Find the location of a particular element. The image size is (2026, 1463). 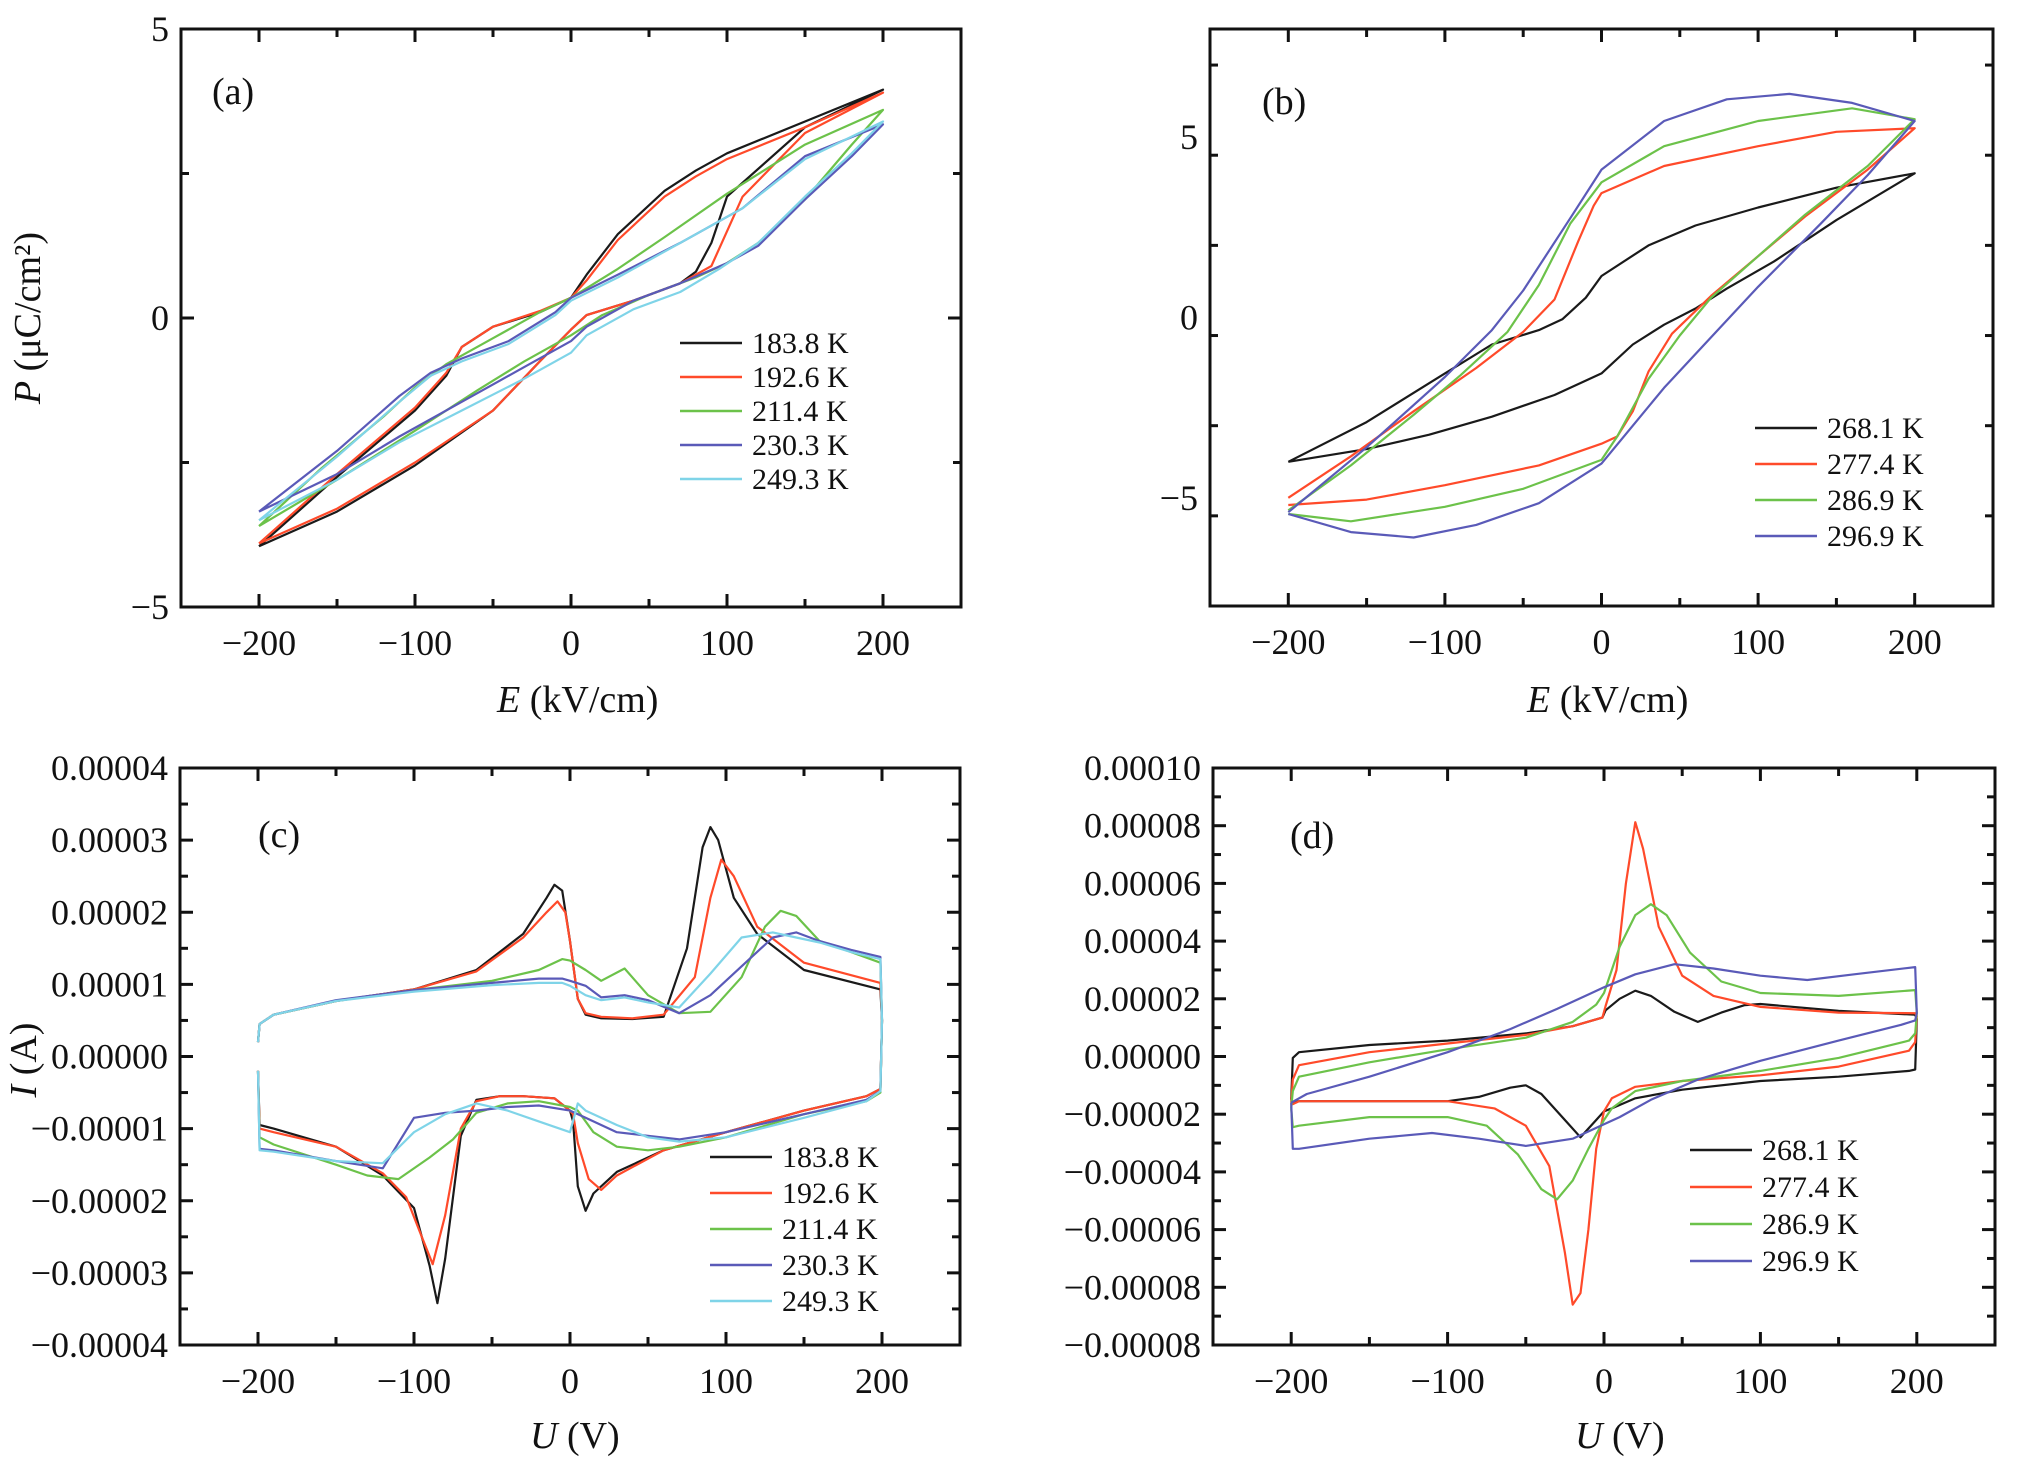

panel-c-xlabel-var: U is located at coordinates (545, 1436).